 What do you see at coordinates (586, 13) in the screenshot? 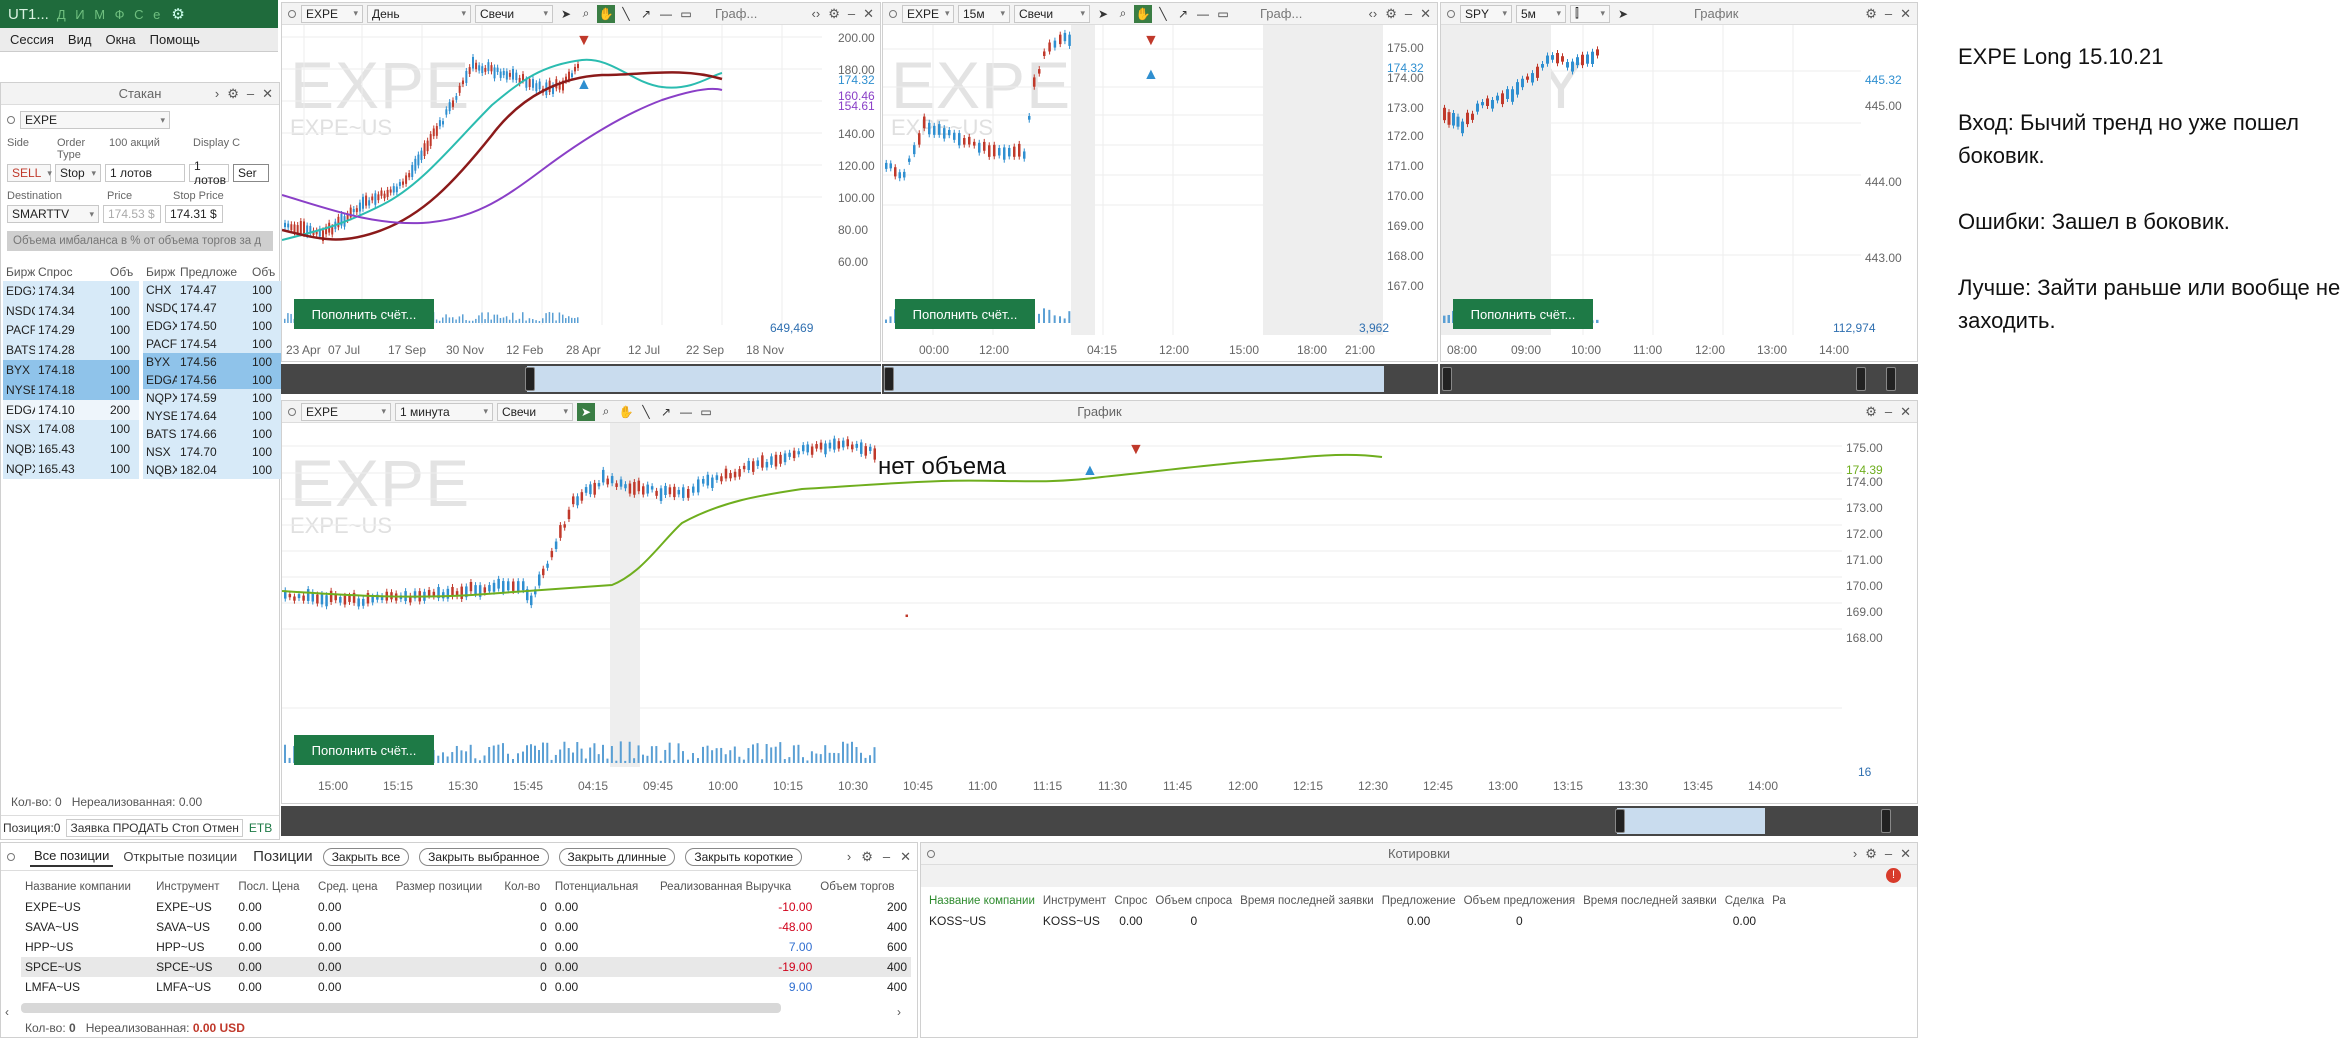
I see `zoom-icon: ⌕` at bounding box center [586, 13].